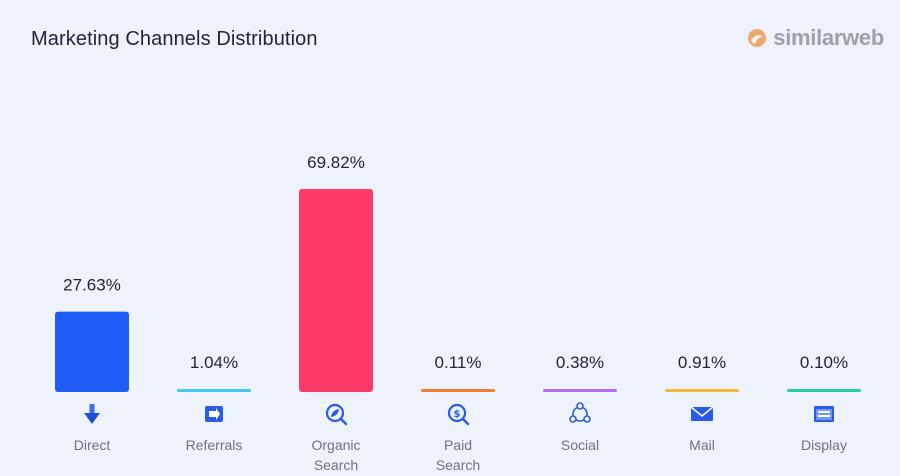  Describe the element at coordinates (458, 455) in the screenshot. I see `category-label-paid-search: Paid Search` at that location.